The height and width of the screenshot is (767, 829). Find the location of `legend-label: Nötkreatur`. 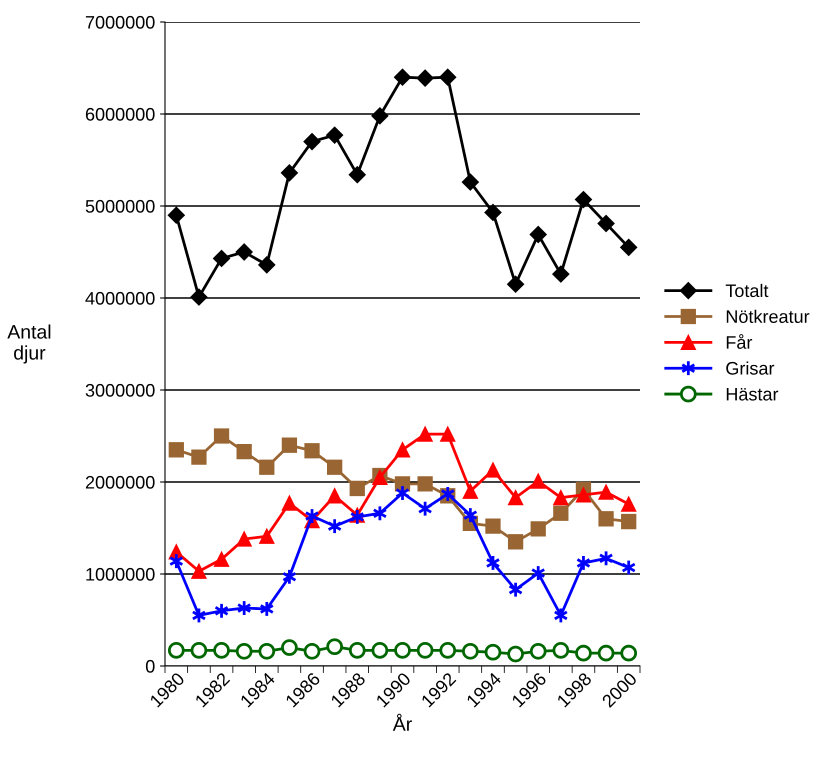

legend-label: Nötkreatur is located at coordinates (768, 316).